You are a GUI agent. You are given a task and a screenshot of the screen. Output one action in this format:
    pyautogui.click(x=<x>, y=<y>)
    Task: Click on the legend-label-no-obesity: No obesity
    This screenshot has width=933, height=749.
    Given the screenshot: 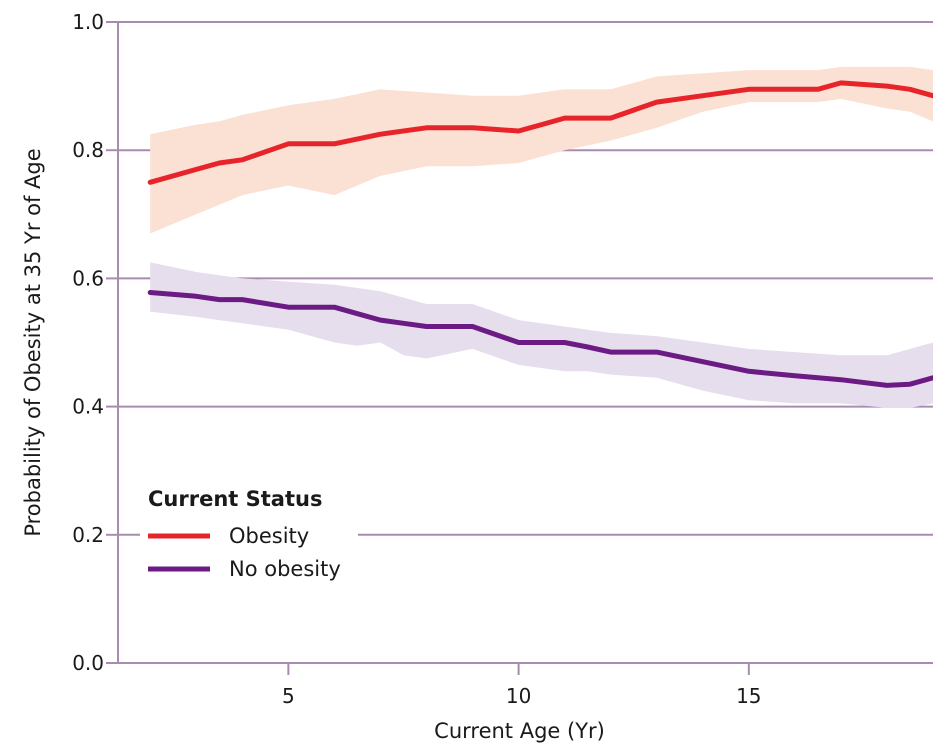 What is the action you would take?
    pyautogui.click(x=285, y=569)
    